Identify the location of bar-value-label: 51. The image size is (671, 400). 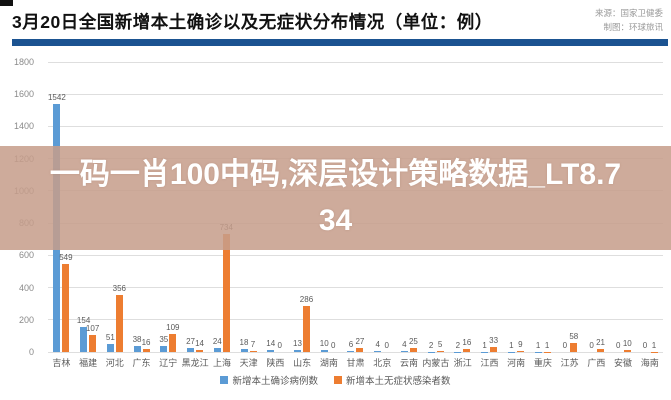
(110, 337).